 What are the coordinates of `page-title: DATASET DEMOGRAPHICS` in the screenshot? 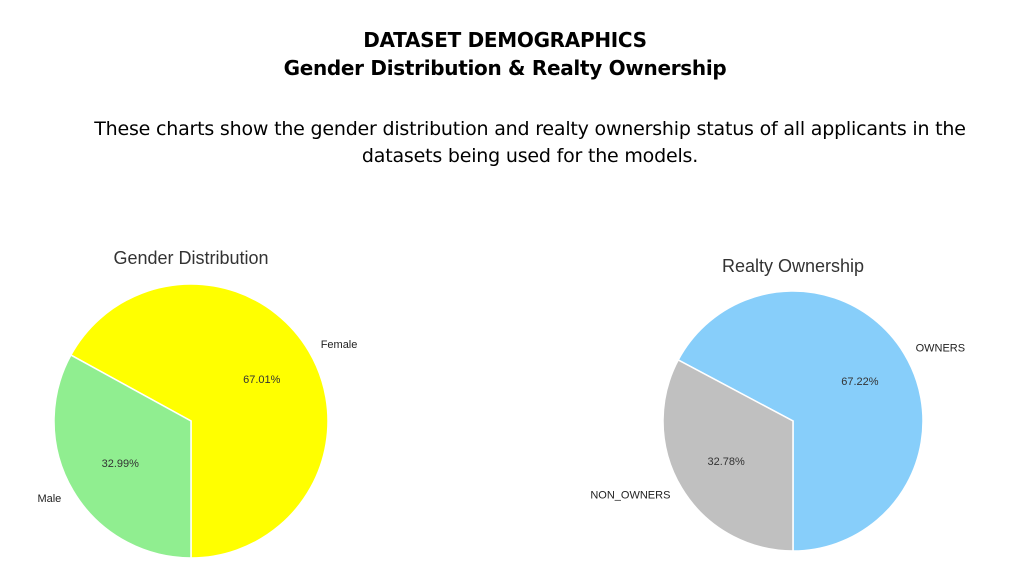 It's located at (505, 40).